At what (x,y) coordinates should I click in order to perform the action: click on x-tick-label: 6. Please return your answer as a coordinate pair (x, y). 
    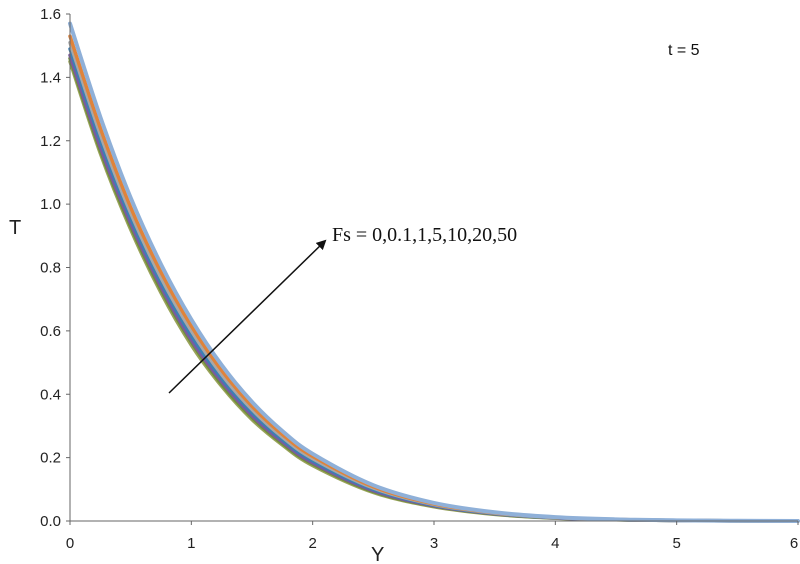
    Looking at the image, I should click on (794, 543).